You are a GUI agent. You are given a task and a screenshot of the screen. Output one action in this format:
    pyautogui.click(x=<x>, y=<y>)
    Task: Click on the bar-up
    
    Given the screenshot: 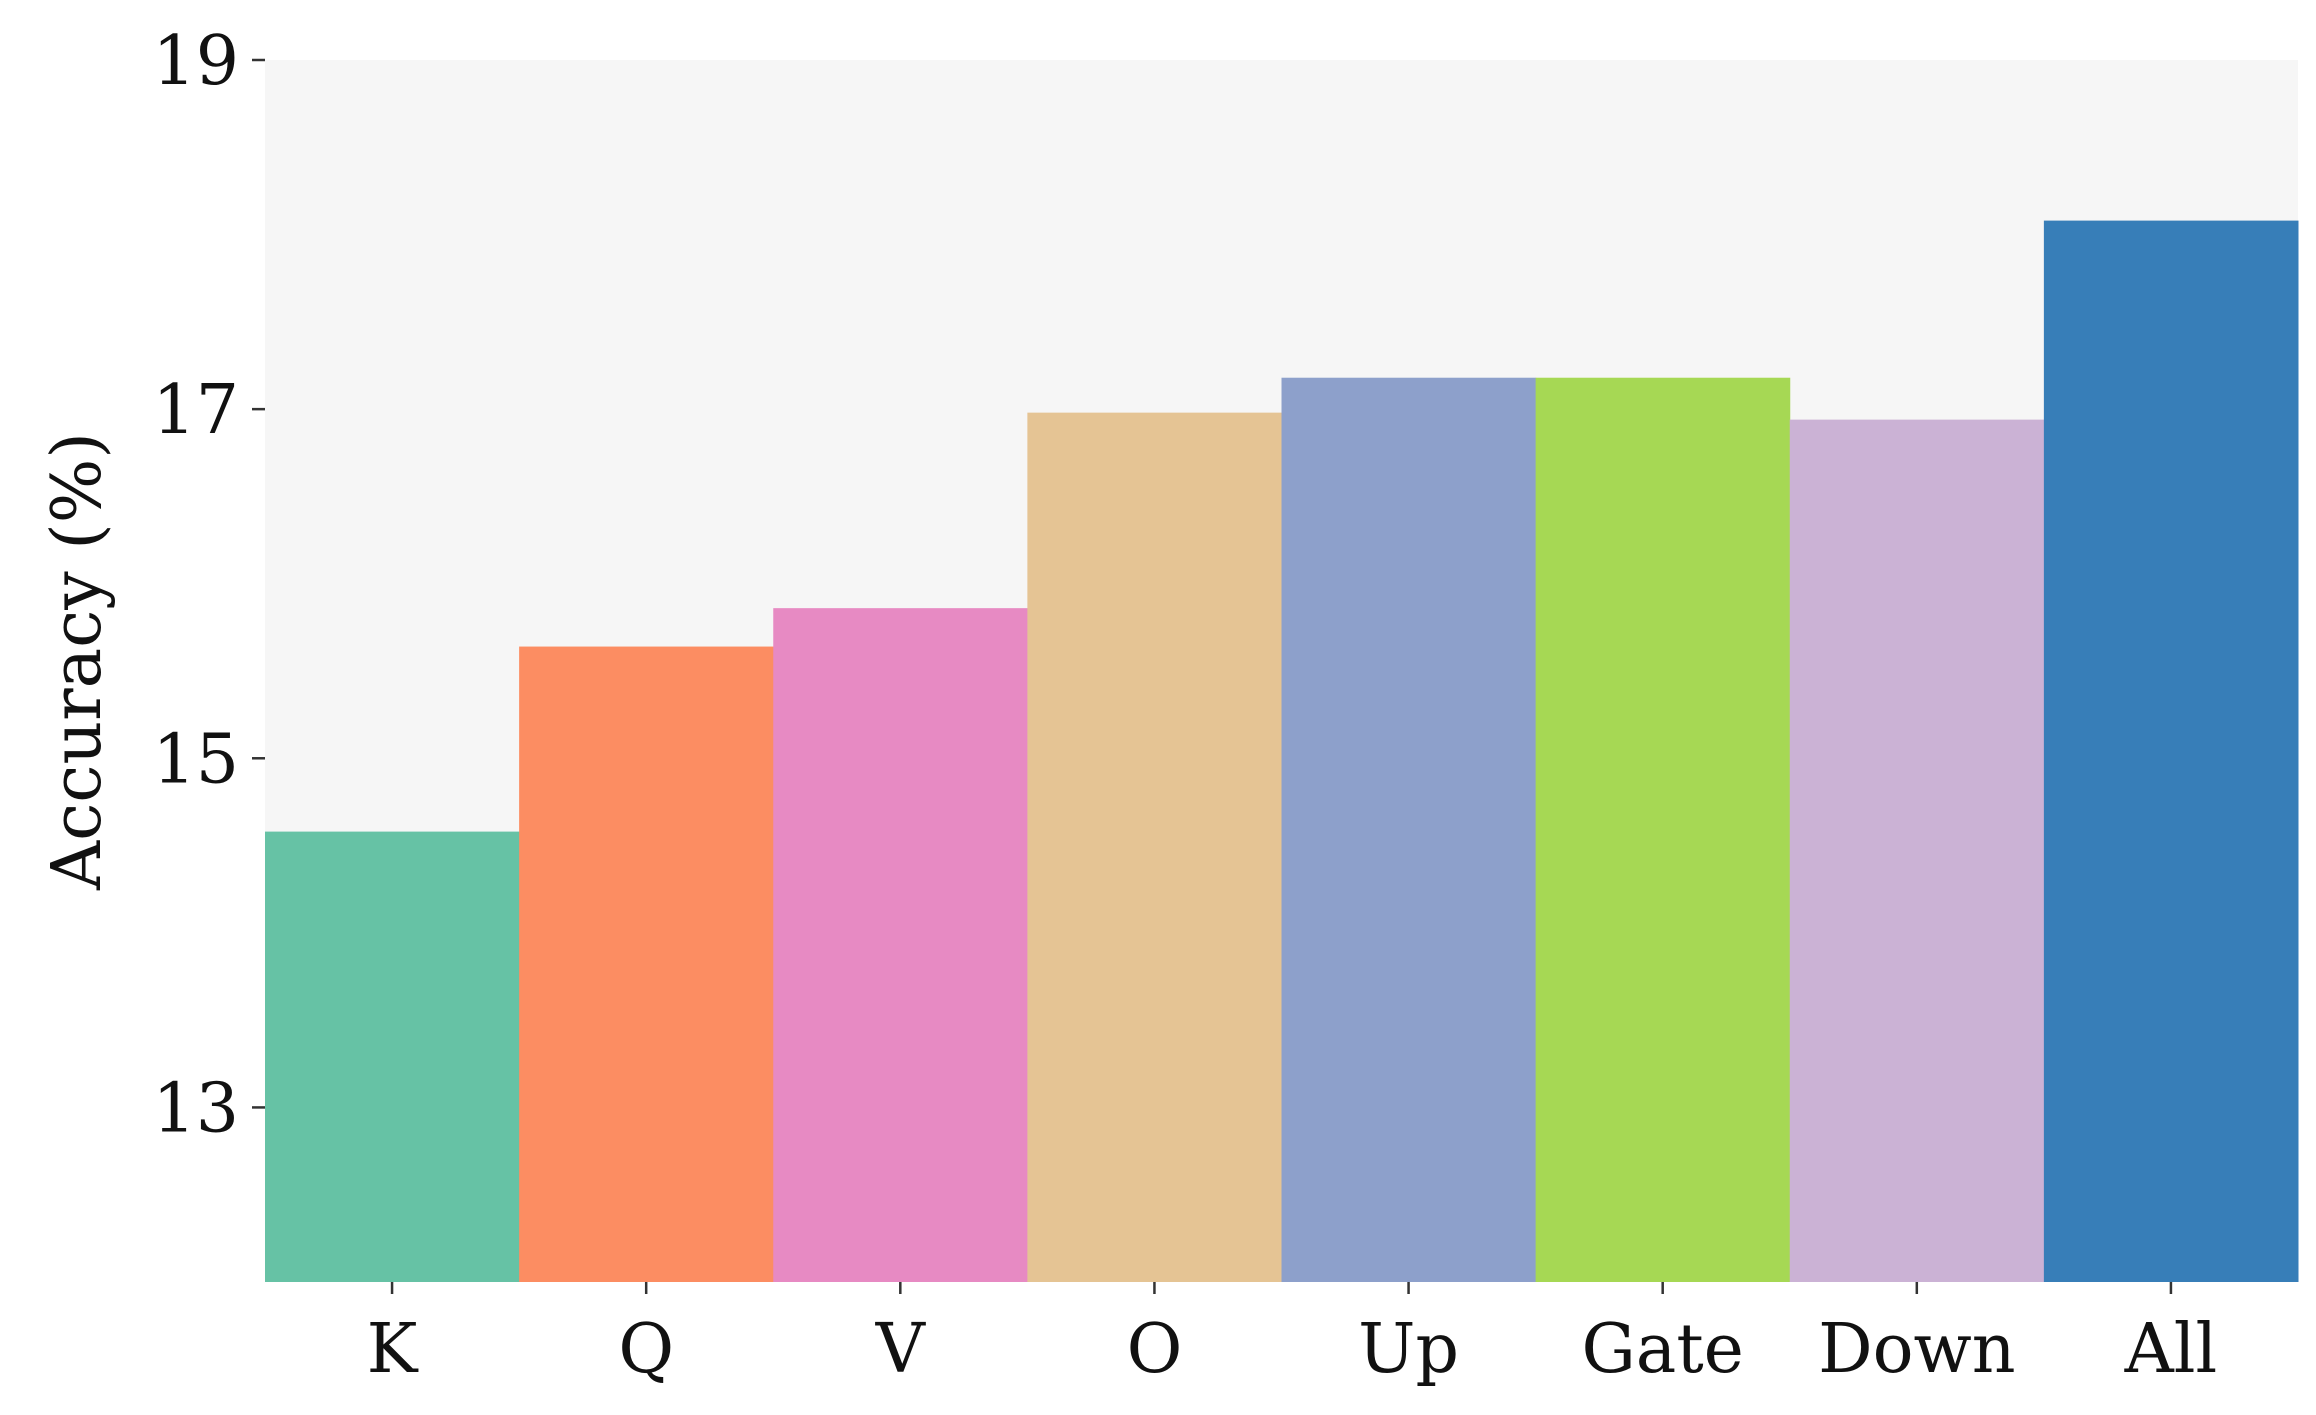 What is the action you would take?
    pyautogui.click(x=1409, y=830)
    